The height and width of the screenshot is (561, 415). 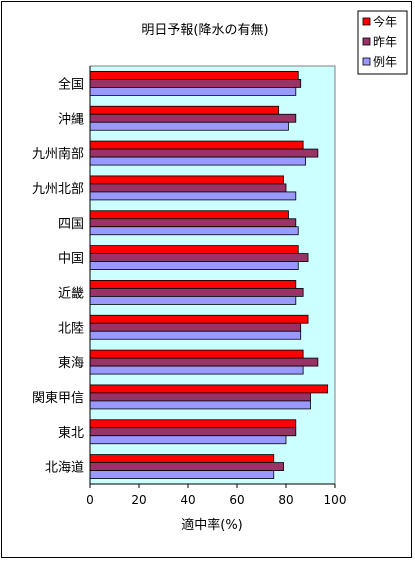 I want to click on bar-北陸-例年, so click(x=195, y=335).